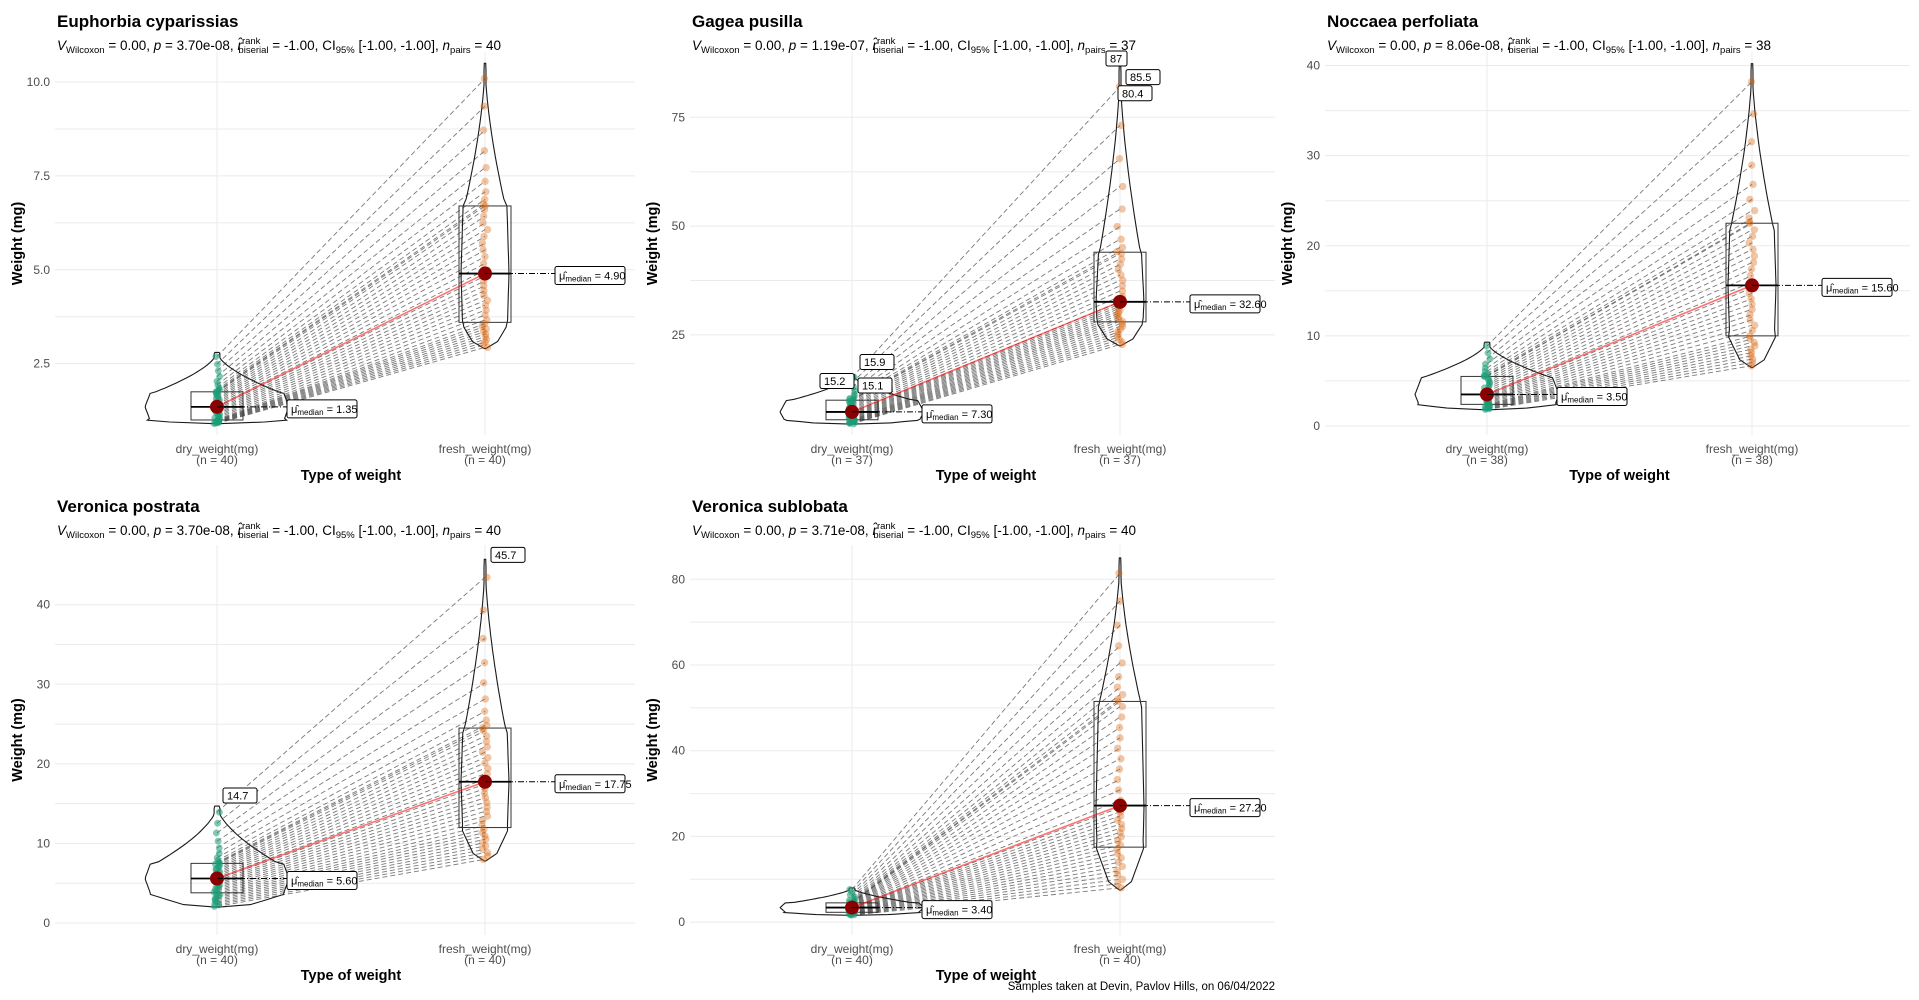 The width and height of the screenshot is (1919, 1000). I want to click on y-tick-label: 7.5, so click(41, 176).